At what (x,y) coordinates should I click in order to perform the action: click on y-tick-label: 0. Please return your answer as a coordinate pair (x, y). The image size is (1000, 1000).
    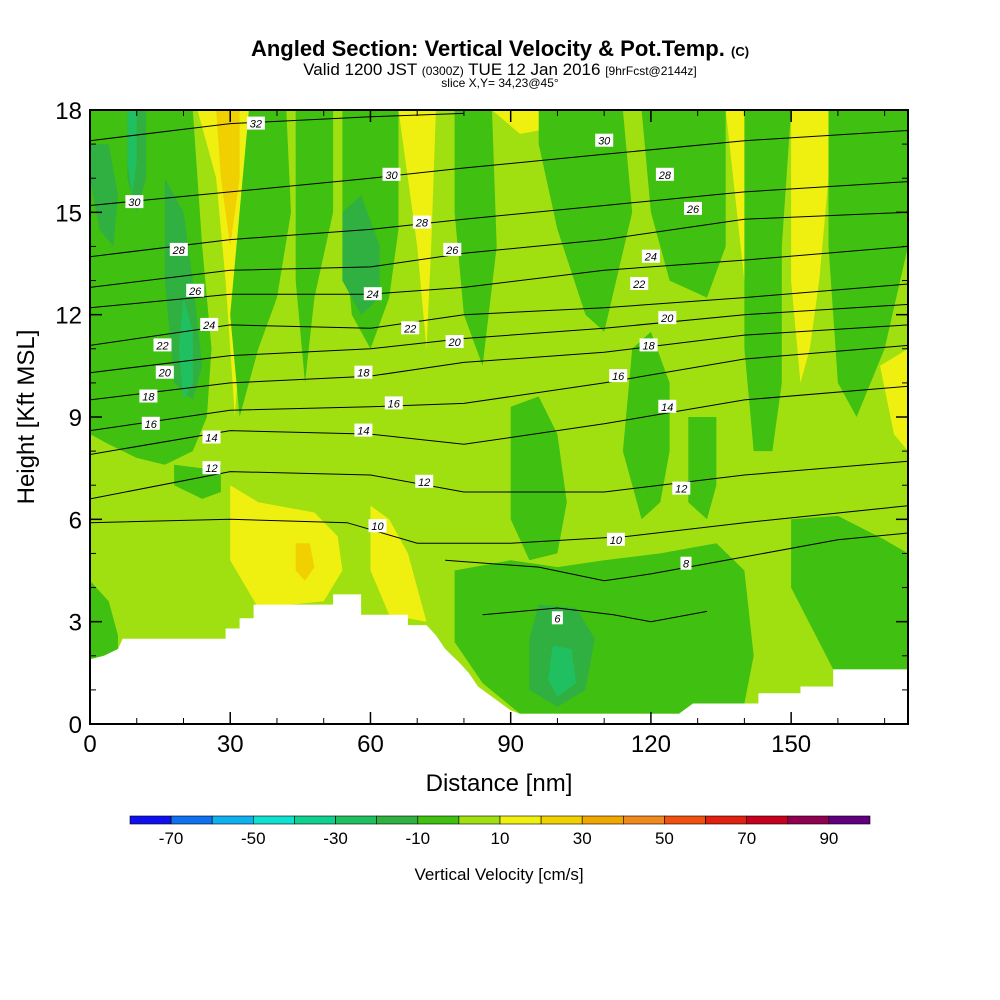
    Looking at the image, I should click on (75, 725).